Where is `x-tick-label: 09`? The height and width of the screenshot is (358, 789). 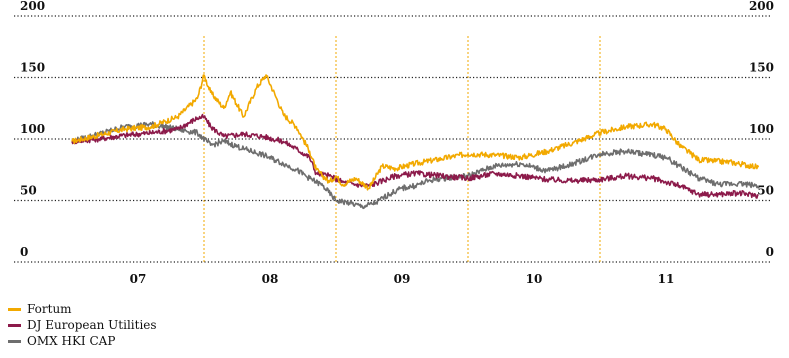 x-tick-label: 09 is located at coordinates (402, 279).